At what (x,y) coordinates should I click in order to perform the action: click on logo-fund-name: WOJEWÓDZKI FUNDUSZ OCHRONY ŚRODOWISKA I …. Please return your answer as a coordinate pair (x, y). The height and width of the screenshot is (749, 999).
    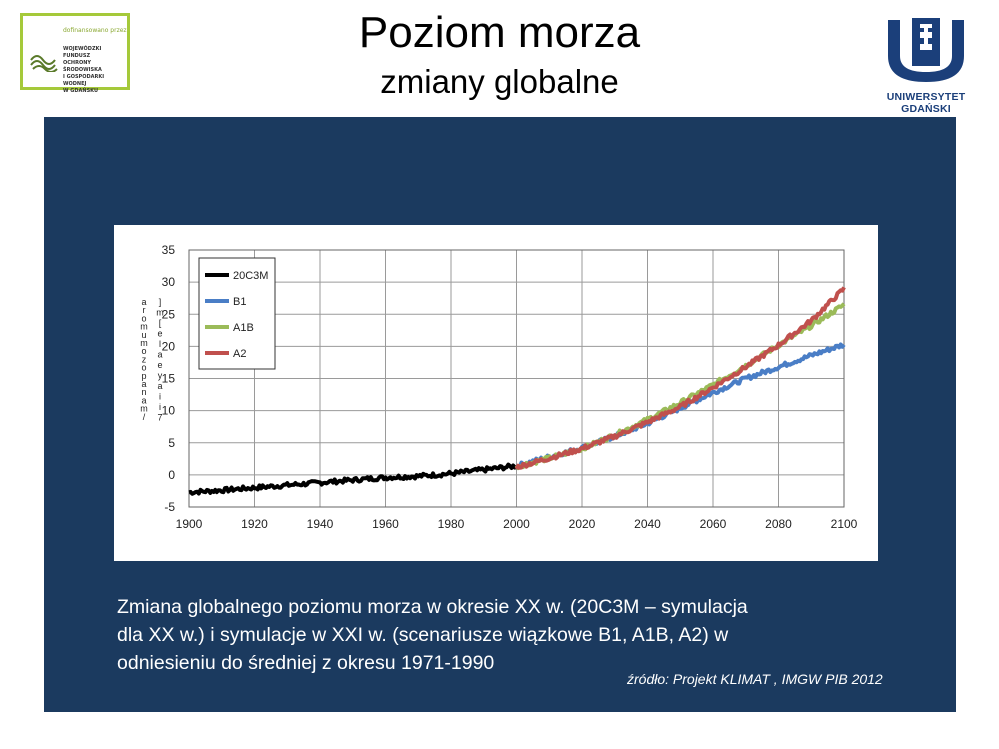
    Looking at the image, I should click on (95, 70).